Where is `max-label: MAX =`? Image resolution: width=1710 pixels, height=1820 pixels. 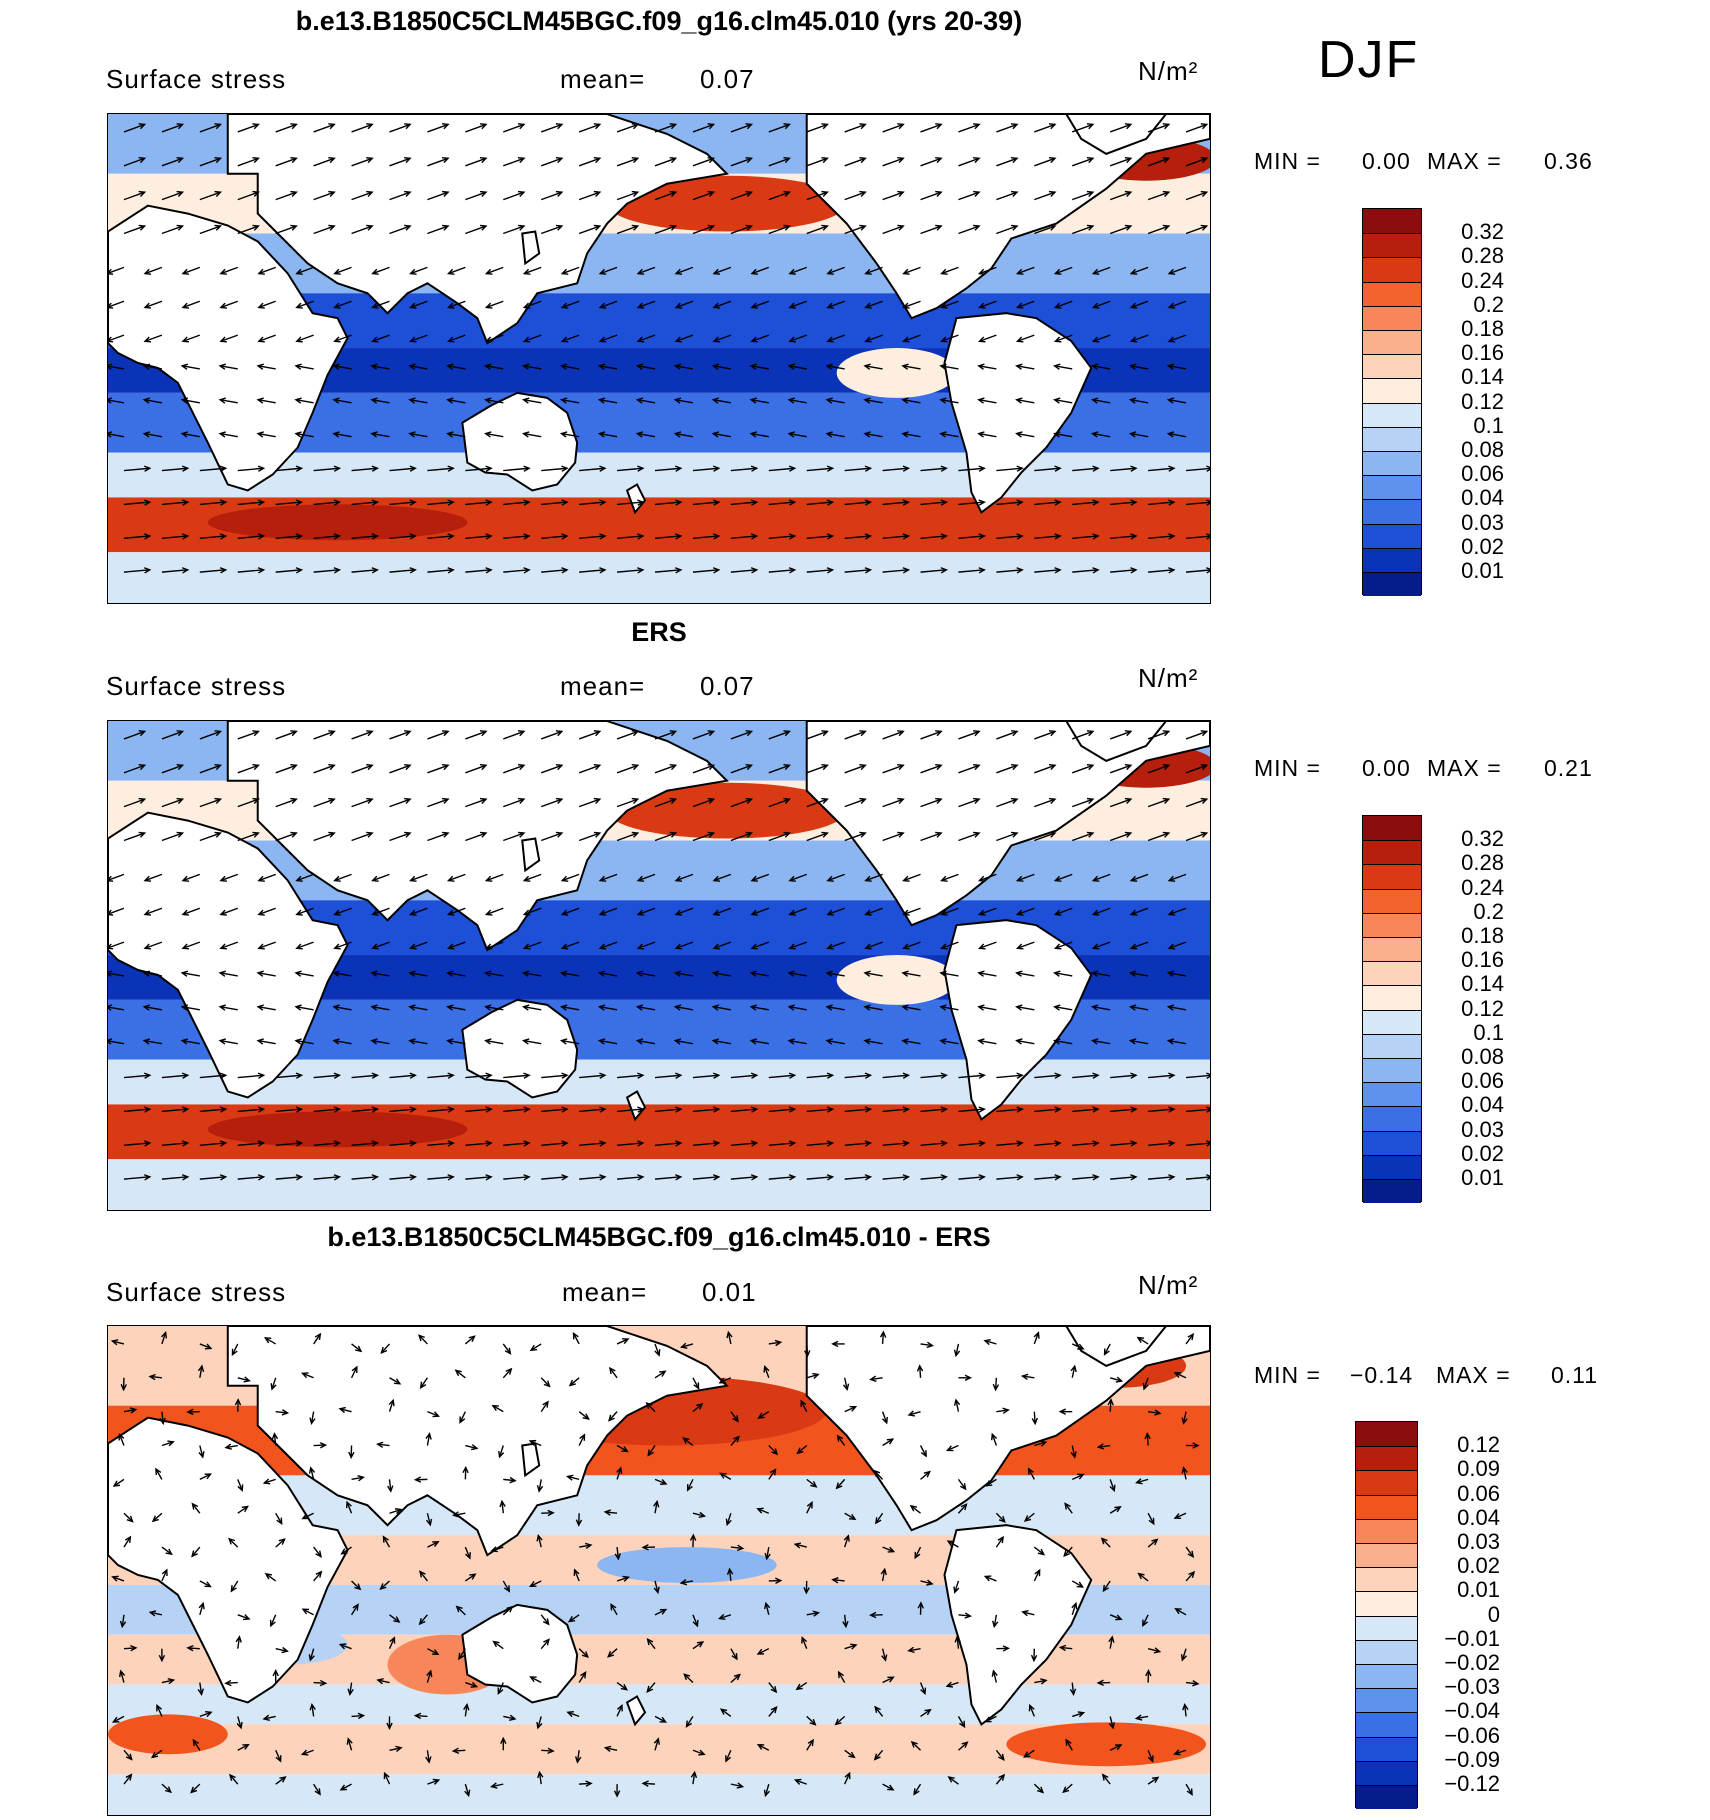 max-label: MAX = is located at coordinates (1464, 161).